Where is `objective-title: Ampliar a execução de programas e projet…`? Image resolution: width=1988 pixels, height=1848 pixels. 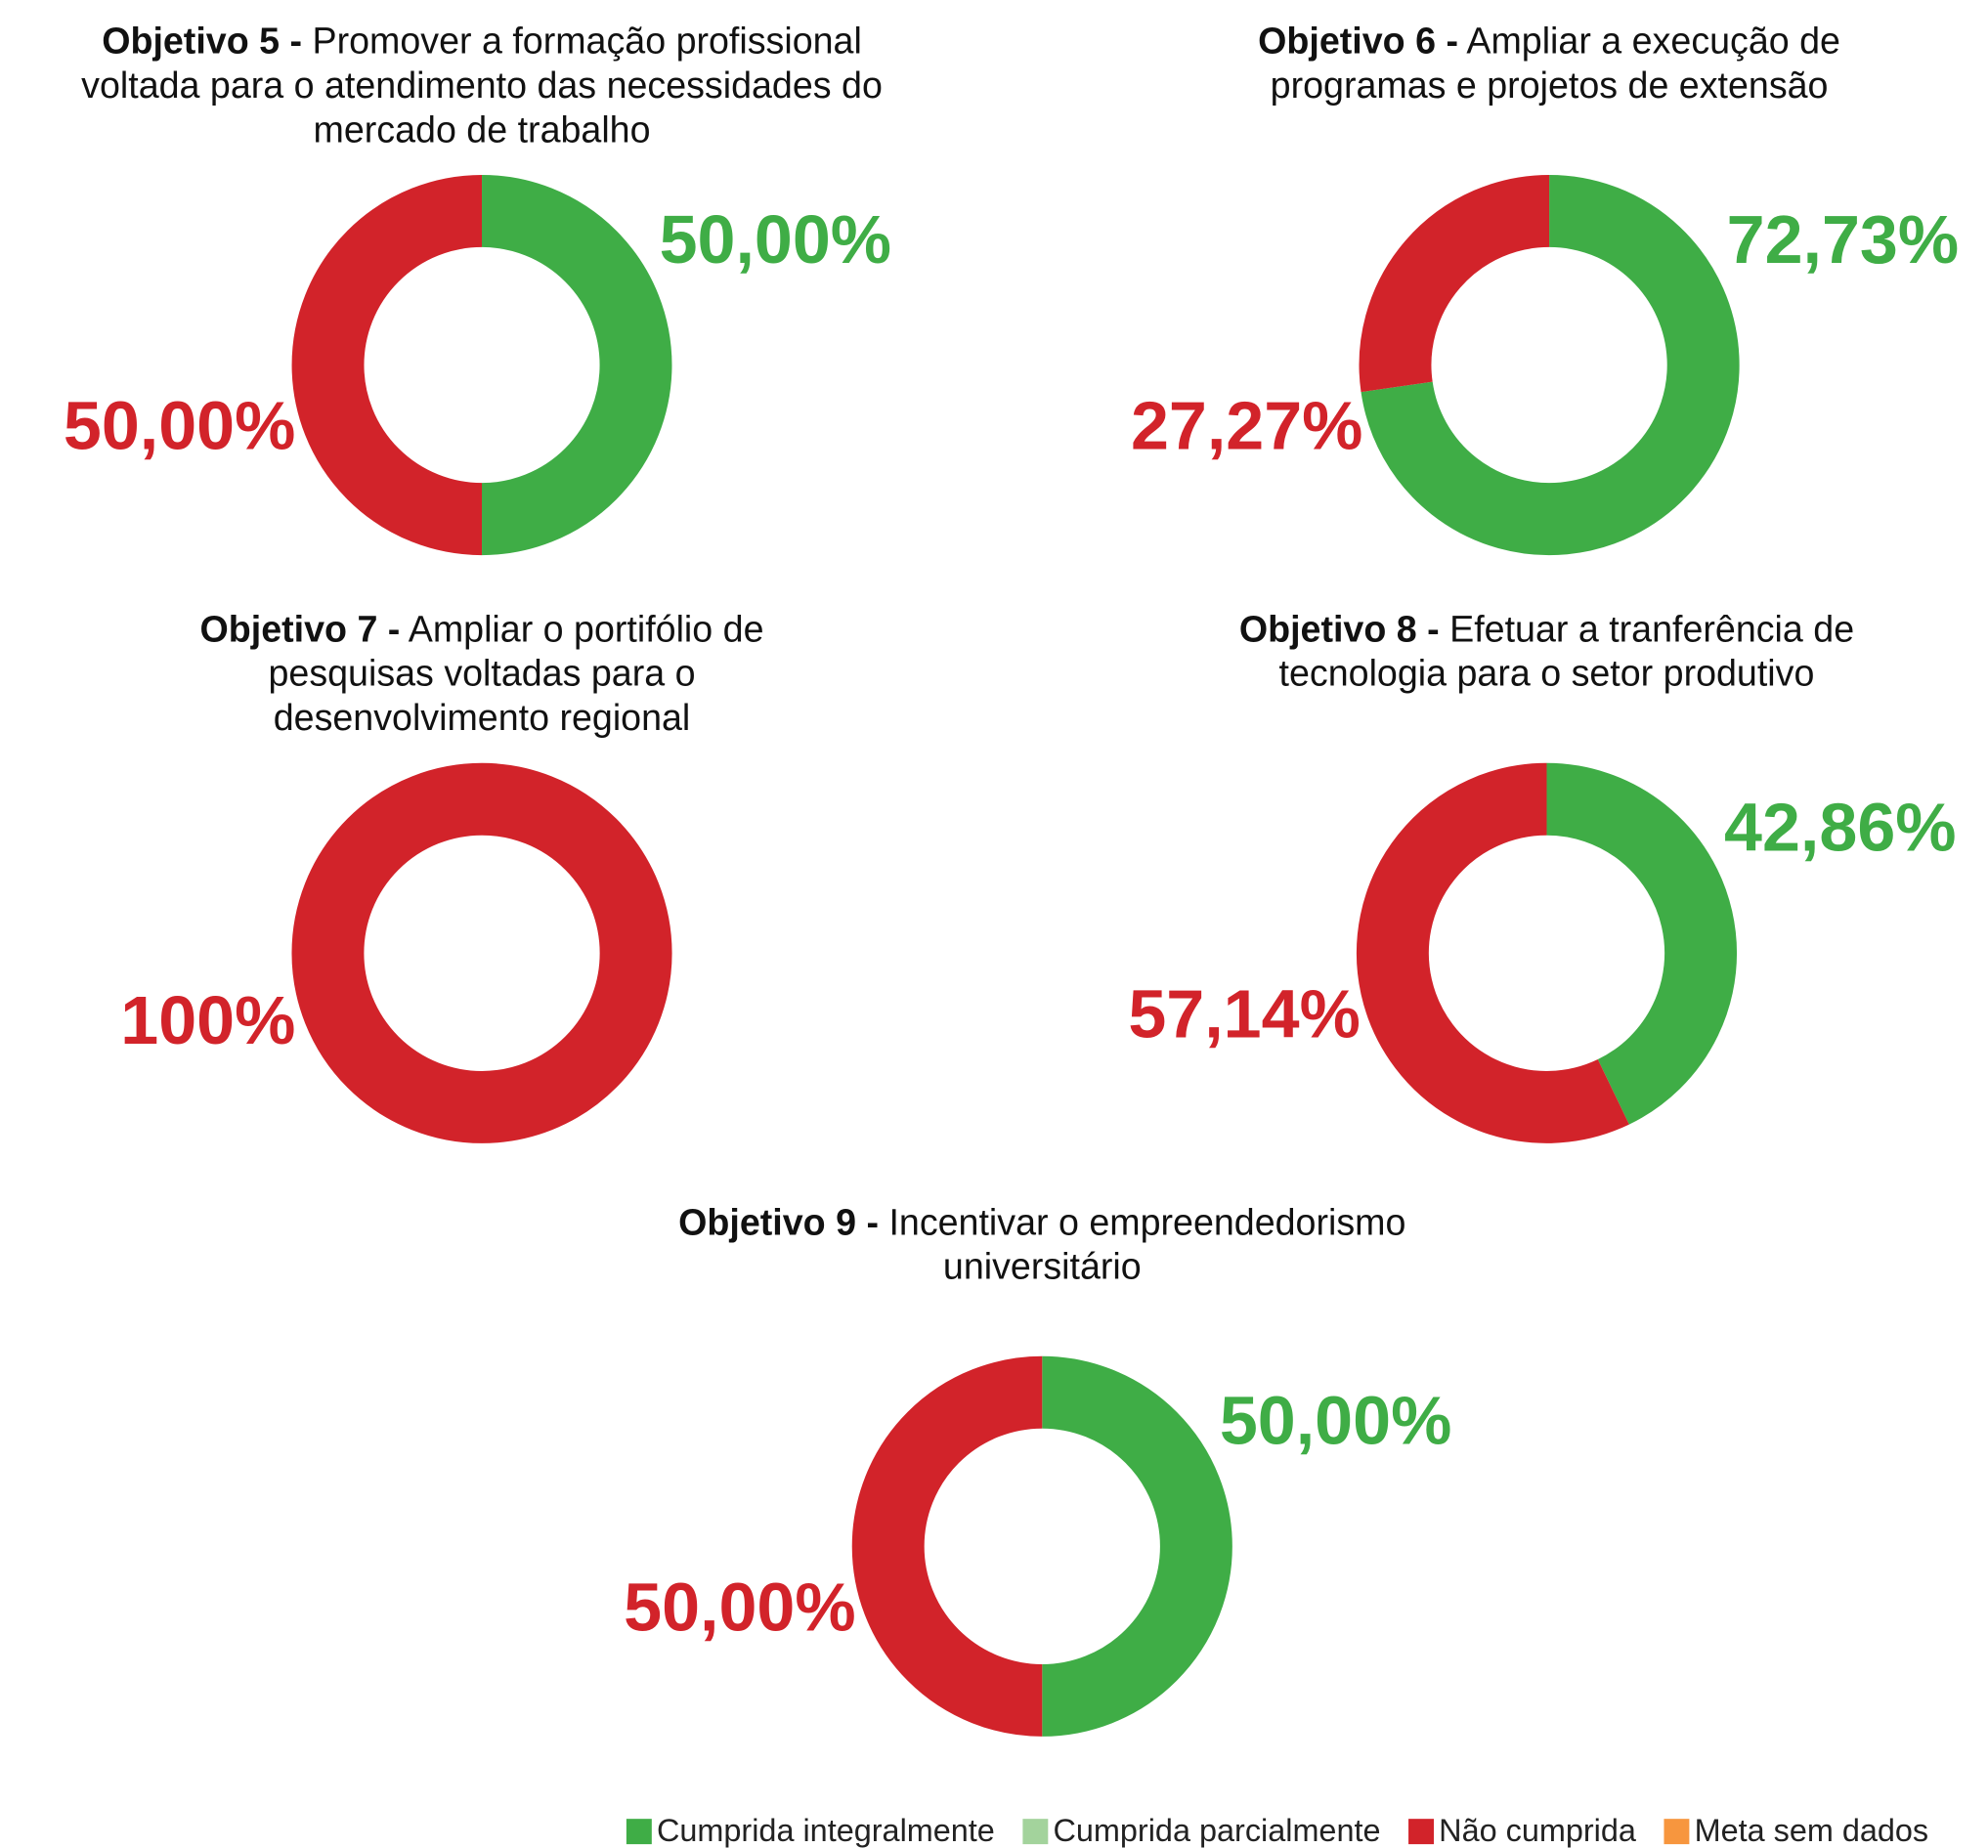
objective-title: Ampliar a execução de programas e projet… is located at coordinates (1555, 64).